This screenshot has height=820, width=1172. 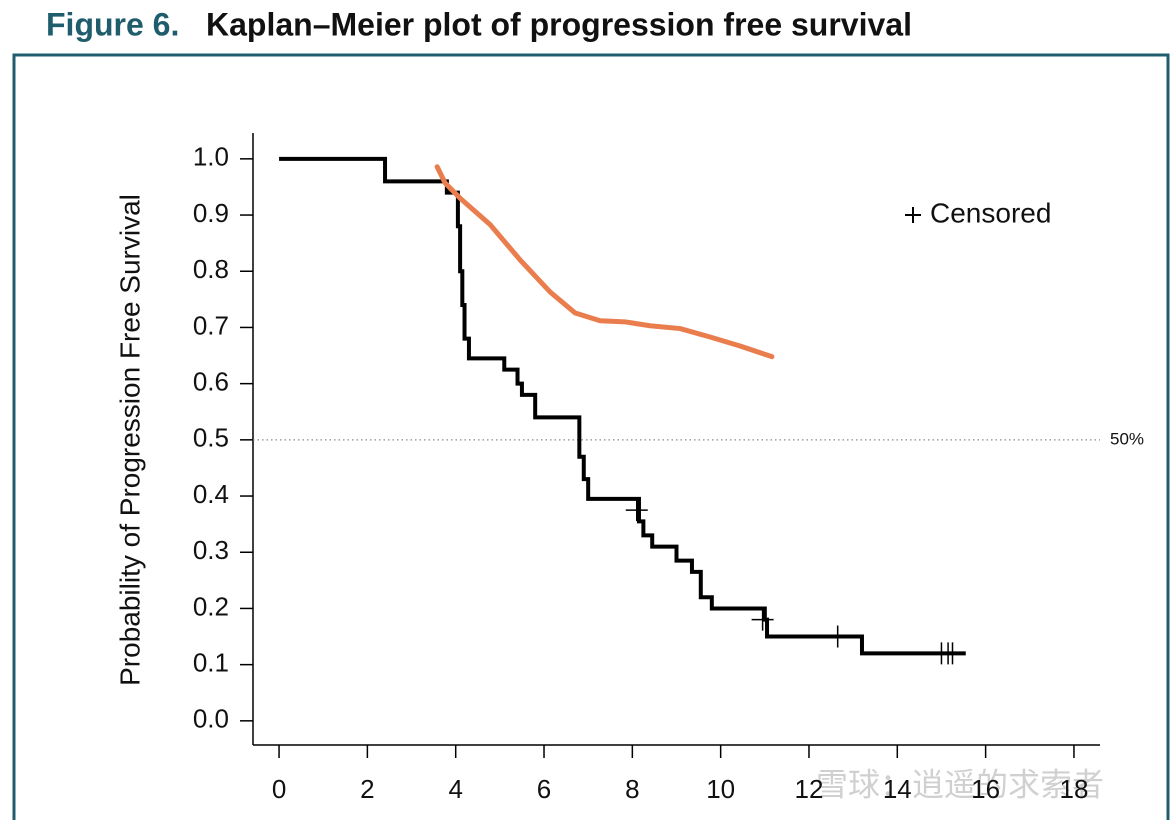 What do you see at coordinates (211, 269) in the screenshot?
I see `y-tick-label: 0.8` at bounding box center [211, 269].